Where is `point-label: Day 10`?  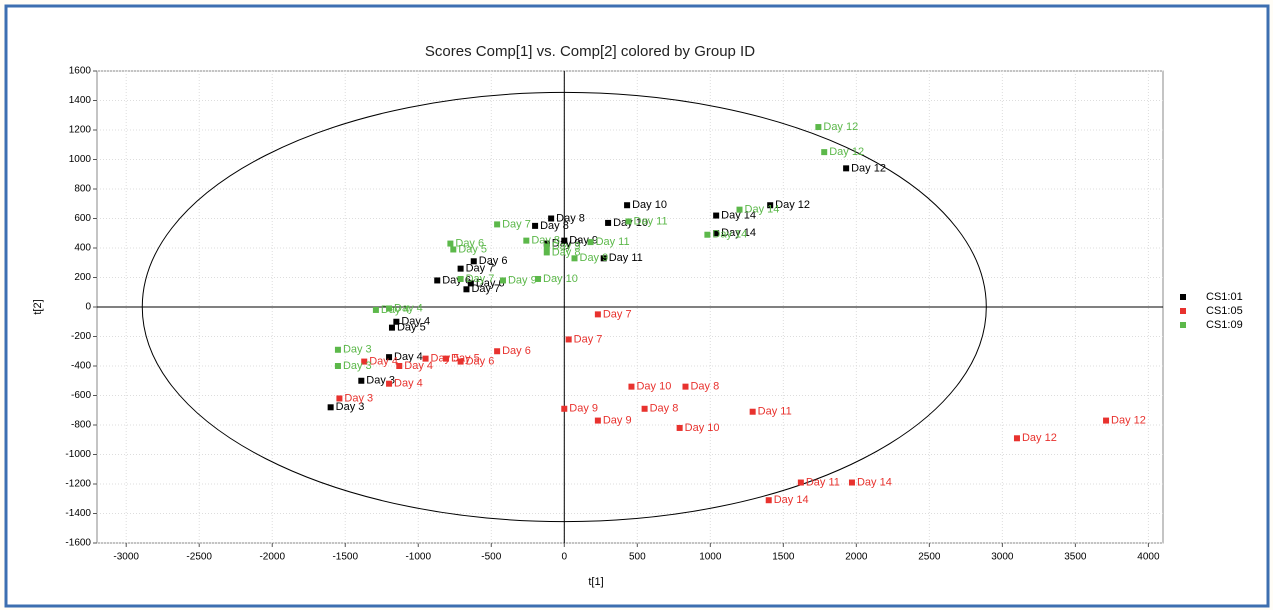
point-label: Day 10 is located at coordinates (560, 279).